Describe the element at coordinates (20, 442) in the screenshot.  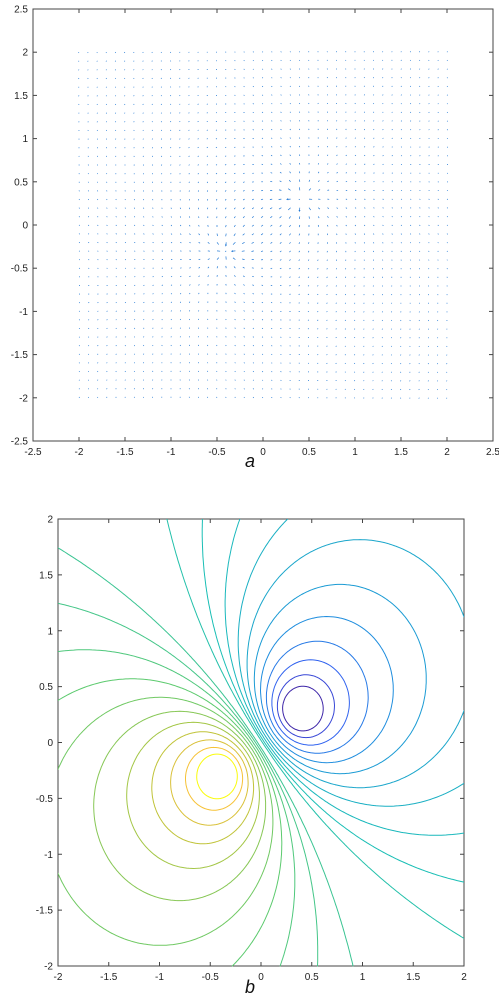
I see `y-tick-label: -2.5` at that location.